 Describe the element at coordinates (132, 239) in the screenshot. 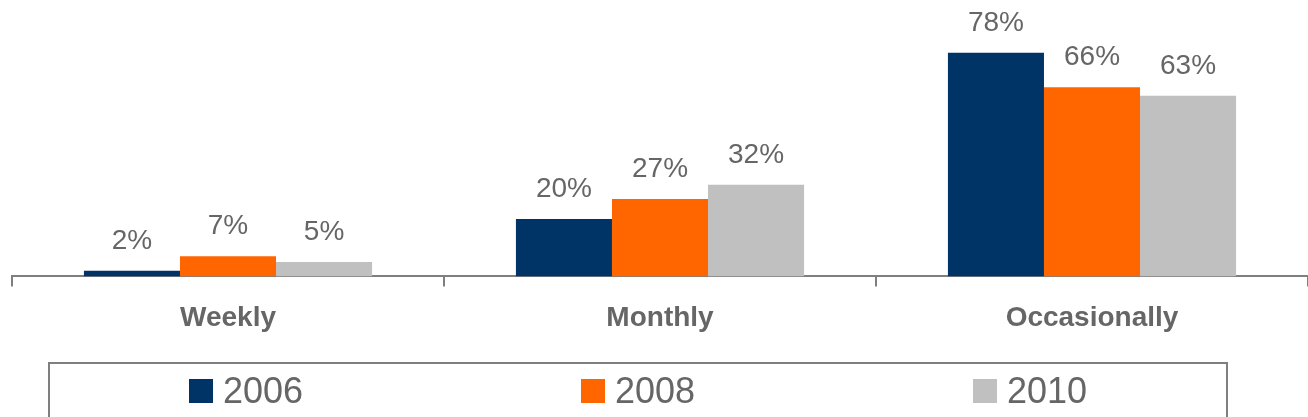

I see `data-label: 2%` at that location.